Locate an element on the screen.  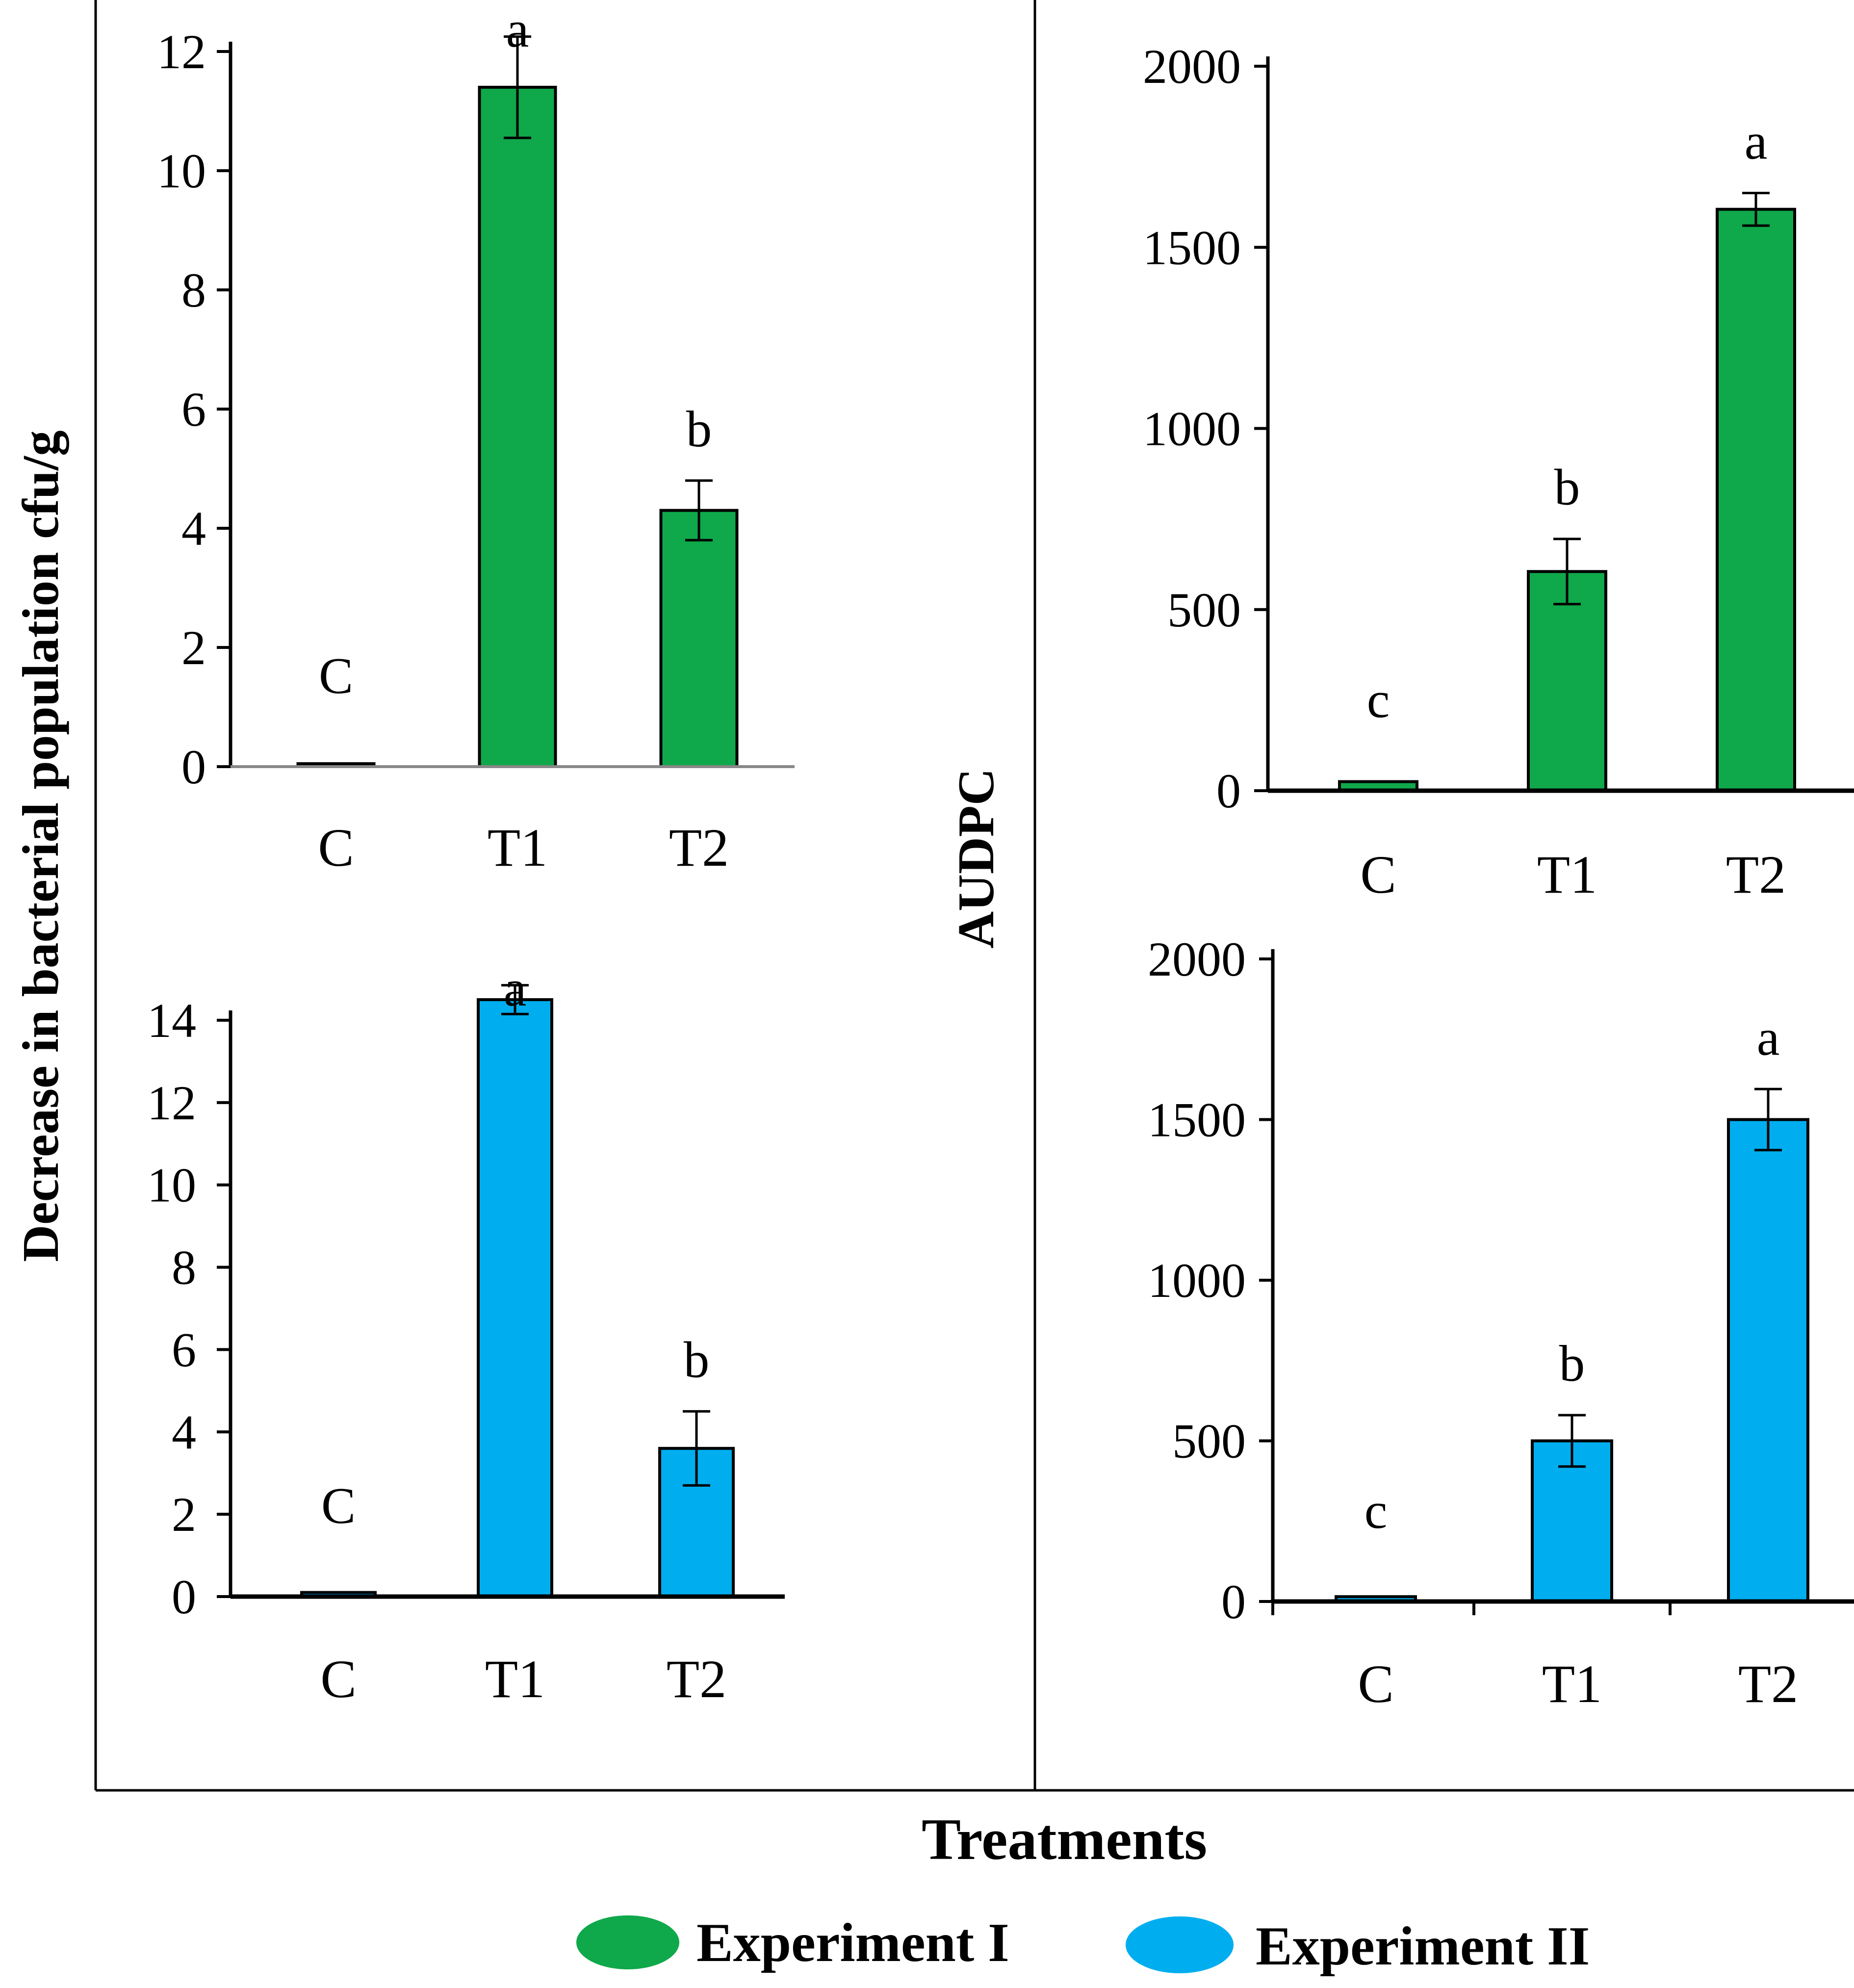
population-exp2-chart: 0 2 4 6 8 10 12 14 C Ca T1 b T2 is located at coordinates (466, 1334).